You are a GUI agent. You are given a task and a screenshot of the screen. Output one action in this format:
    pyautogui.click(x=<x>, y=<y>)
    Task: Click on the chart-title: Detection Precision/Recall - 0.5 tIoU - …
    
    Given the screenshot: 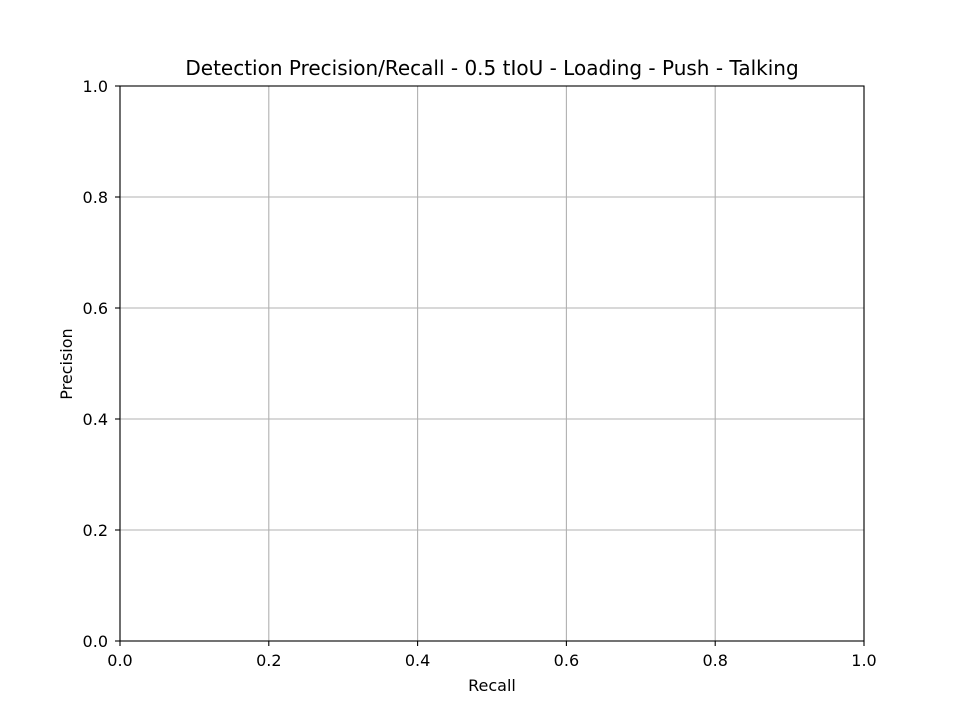 What is the action you would take?
    pyautogui.click(x=491, y=68)
    